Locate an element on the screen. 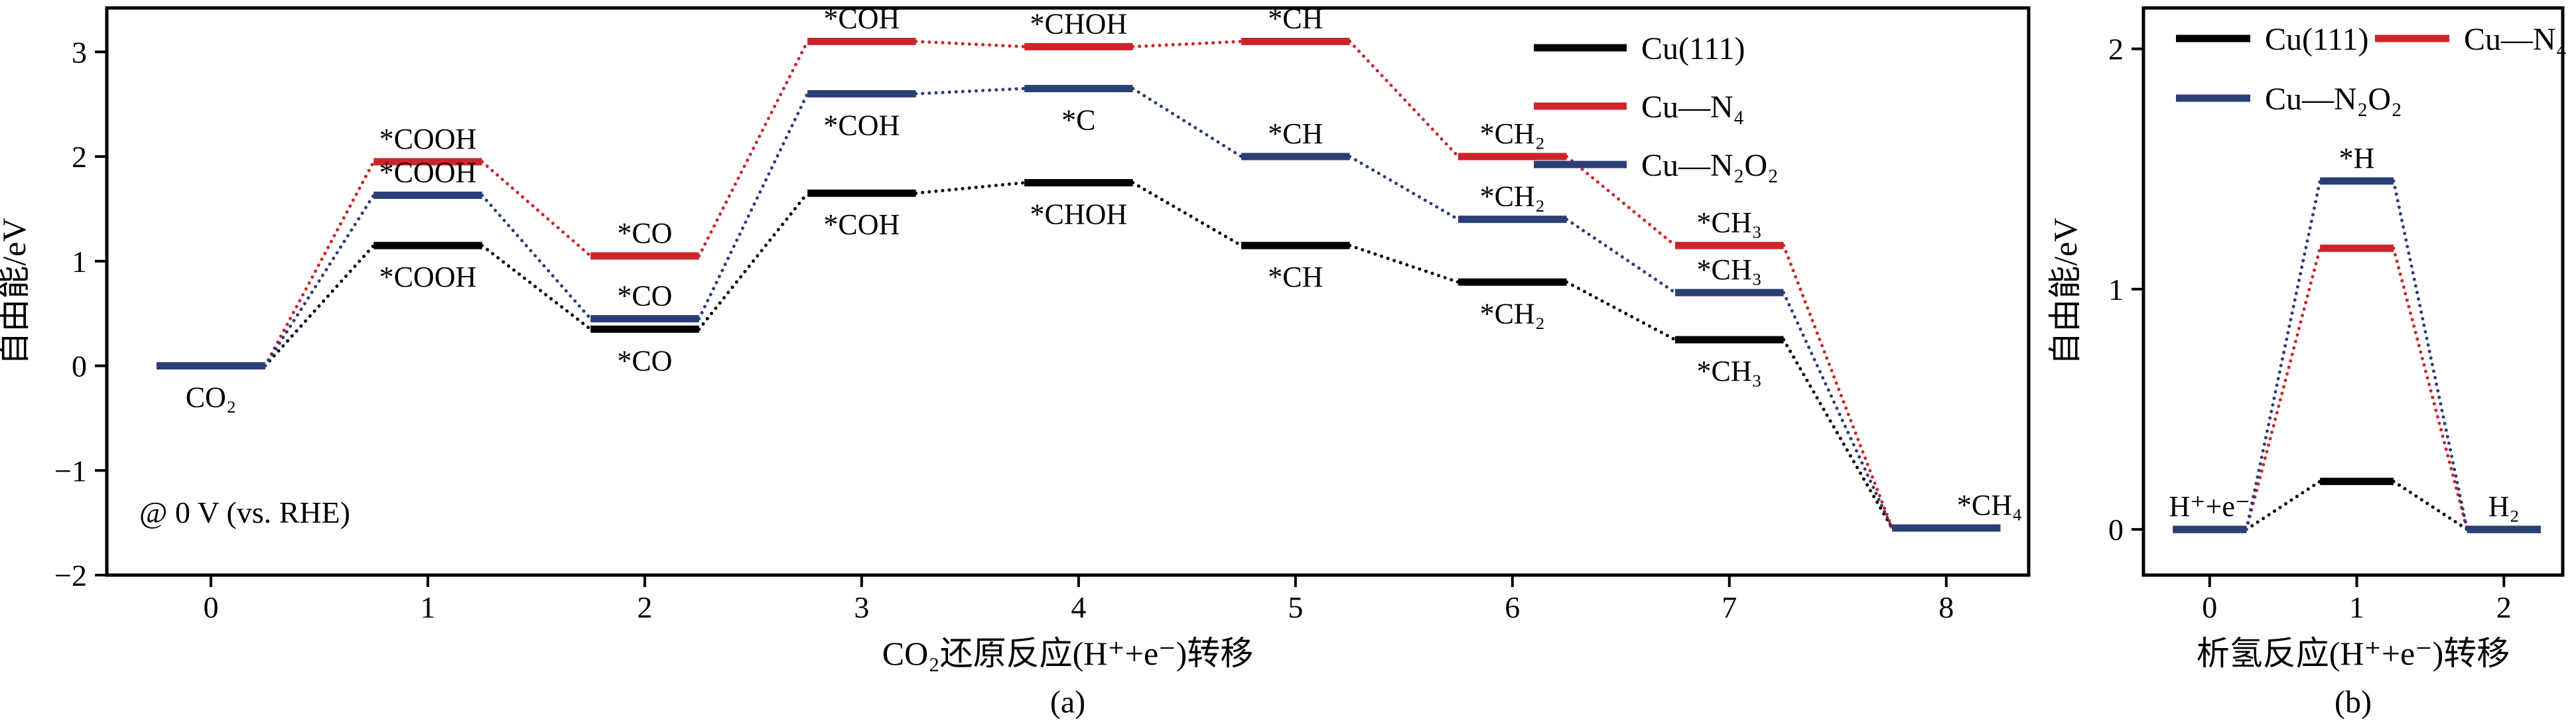 This screenshot has width=2576, height=727. species-label: H⁺+e⁻ is located at coordinates (2210, 507).